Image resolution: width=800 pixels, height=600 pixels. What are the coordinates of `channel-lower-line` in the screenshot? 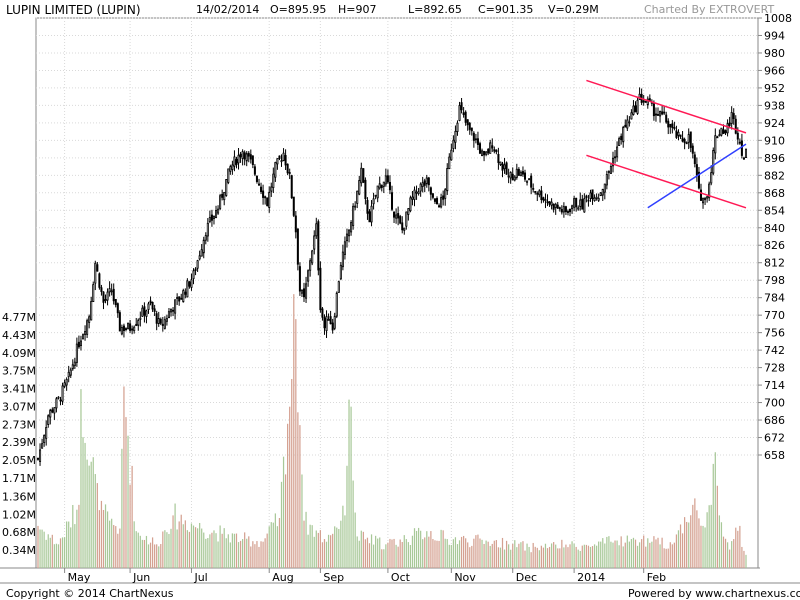 It's located at (666, 181).